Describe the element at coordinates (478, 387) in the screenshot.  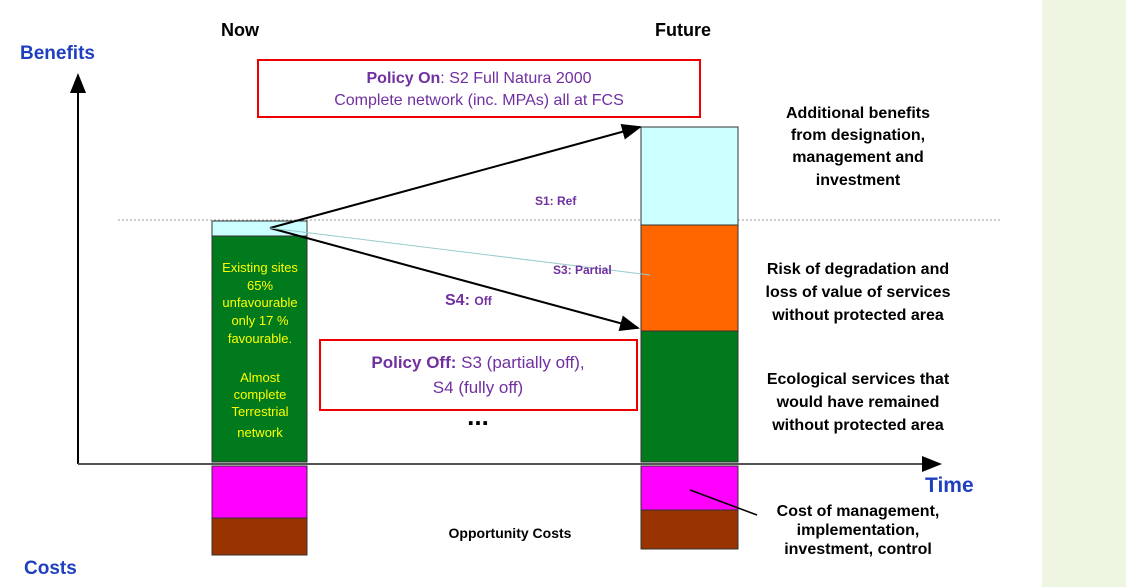
I see `policy-off-line2: S4 (fully off)` at that location.